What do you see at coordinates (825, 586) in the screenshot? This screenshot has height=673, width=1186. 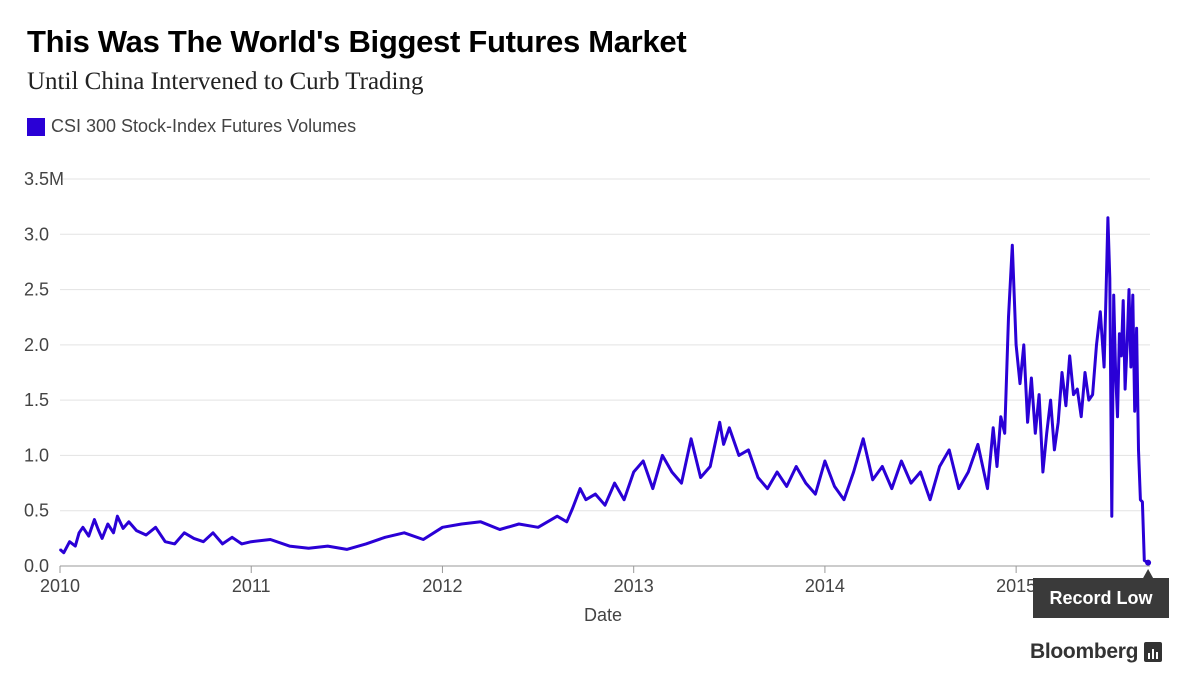 I see `x-tick-label: 2014` at bounding box center [825, 586].